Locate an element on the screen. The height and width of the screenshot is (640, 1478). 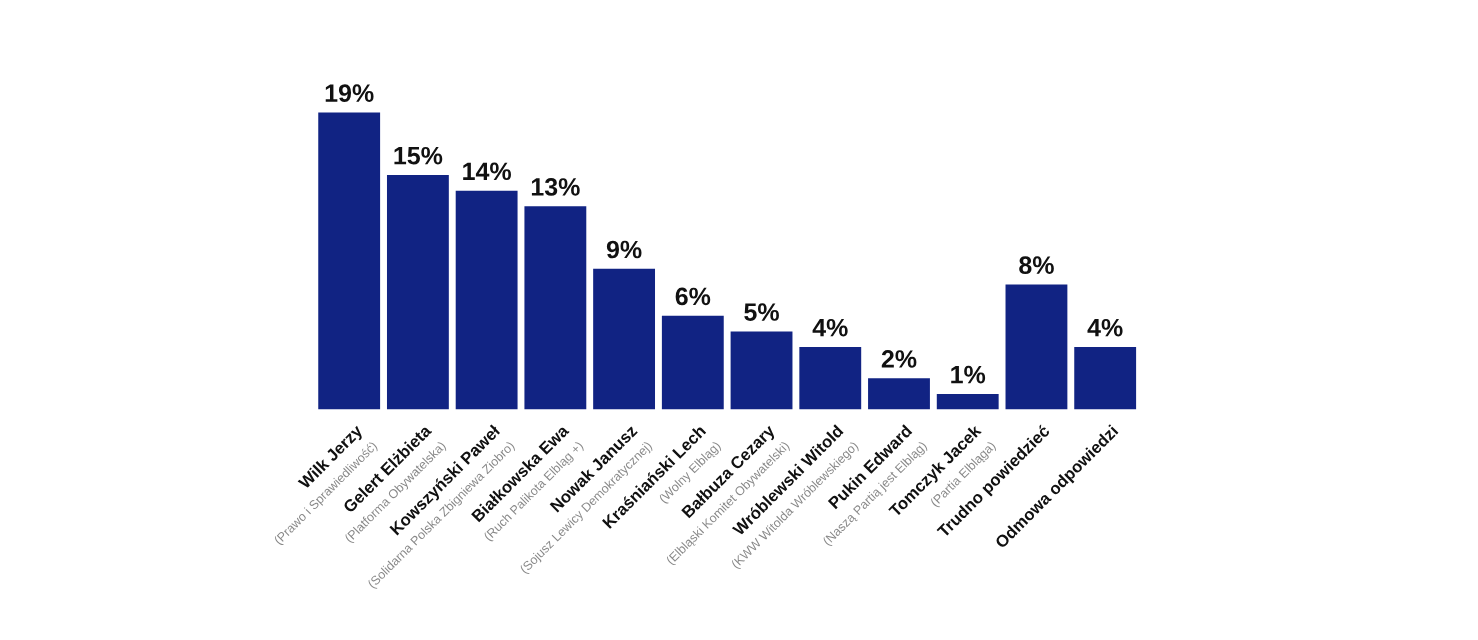
data-label: 13% is located at coordinates (555, 187).